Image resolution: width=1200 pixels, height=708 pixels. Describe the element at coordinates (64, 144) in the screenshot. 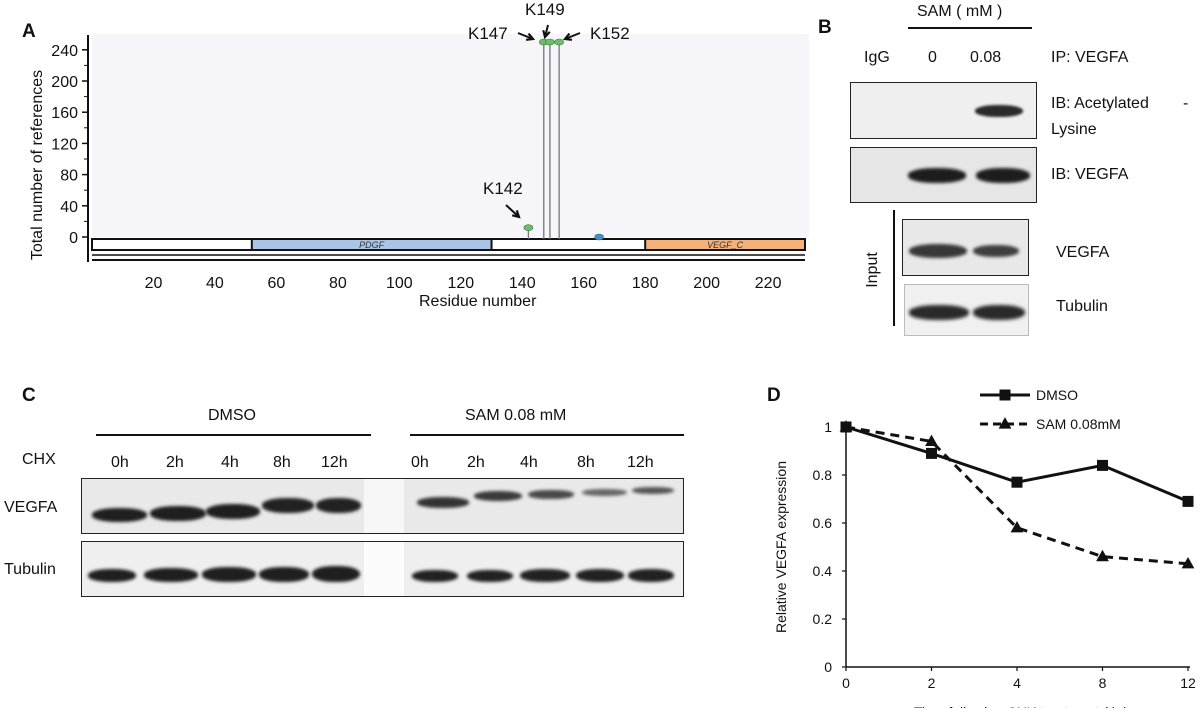

I see `y-tick-label: 120` at that location.